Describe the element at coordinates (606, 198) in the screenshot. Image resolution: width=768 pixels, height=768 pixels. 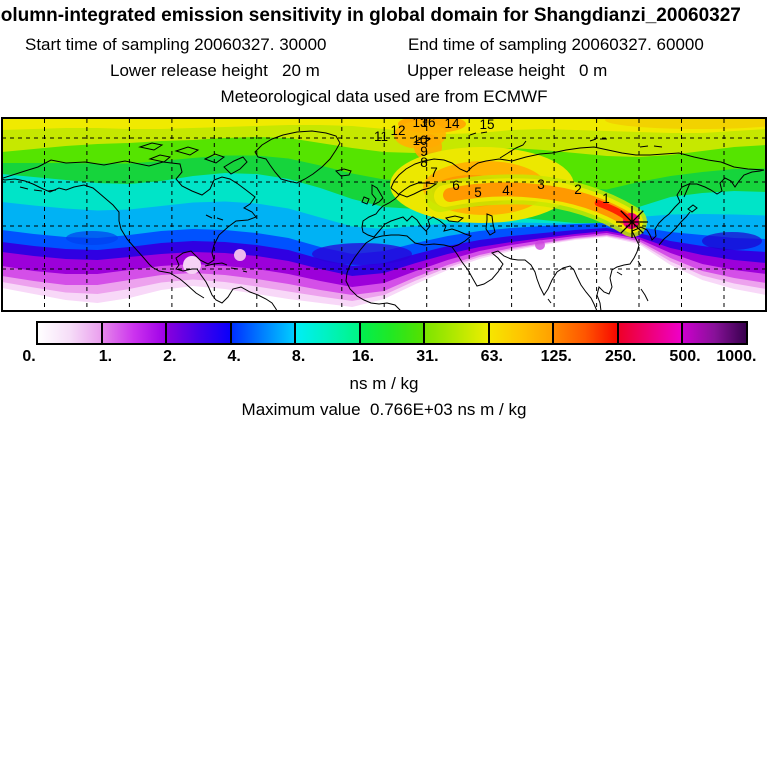
I see `trajectory-marker-1: 1` at that location.